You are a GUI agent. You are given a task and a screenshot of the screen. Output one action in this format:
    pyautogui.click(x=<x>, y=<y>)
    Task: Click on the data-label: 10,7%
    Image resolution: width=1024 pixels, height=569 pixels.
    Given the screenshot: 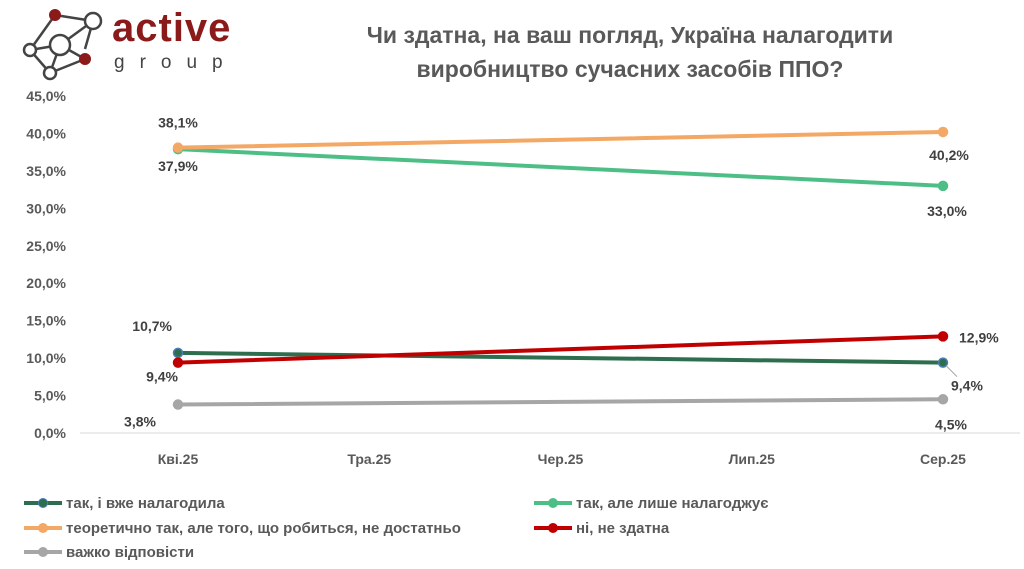 What is the action you would take?
    pyautogui.click(x=152, y=326)
    